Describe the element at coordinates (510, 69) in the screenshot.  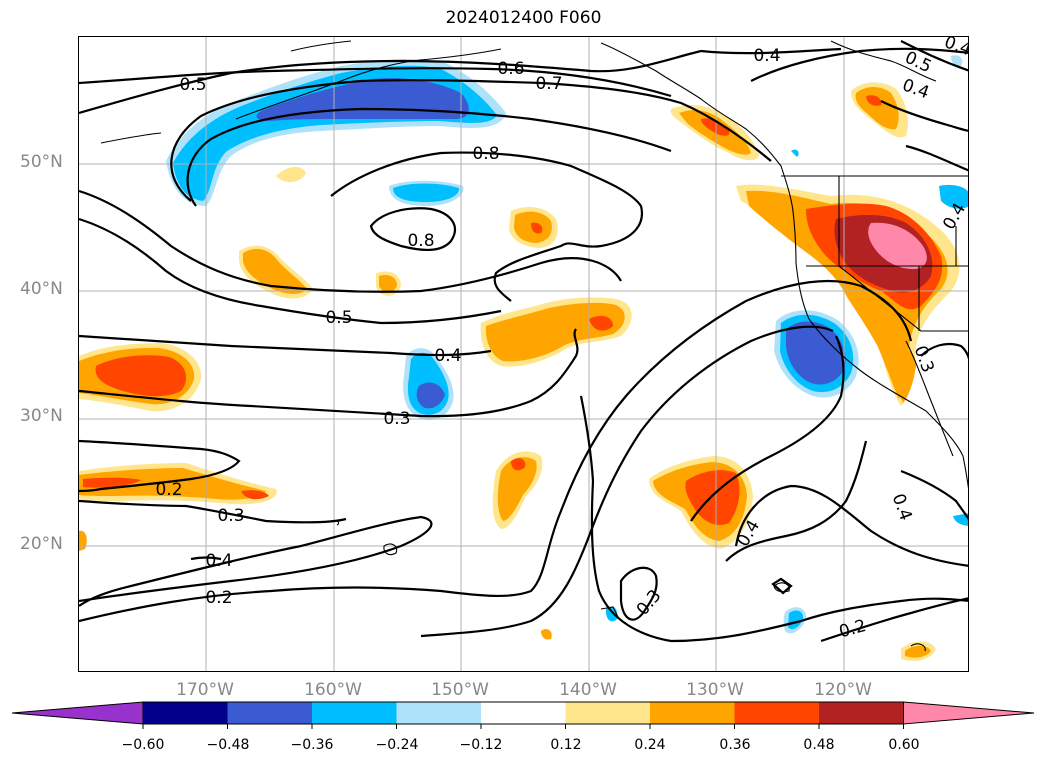
I see `contour-label: 0.6` at that location.